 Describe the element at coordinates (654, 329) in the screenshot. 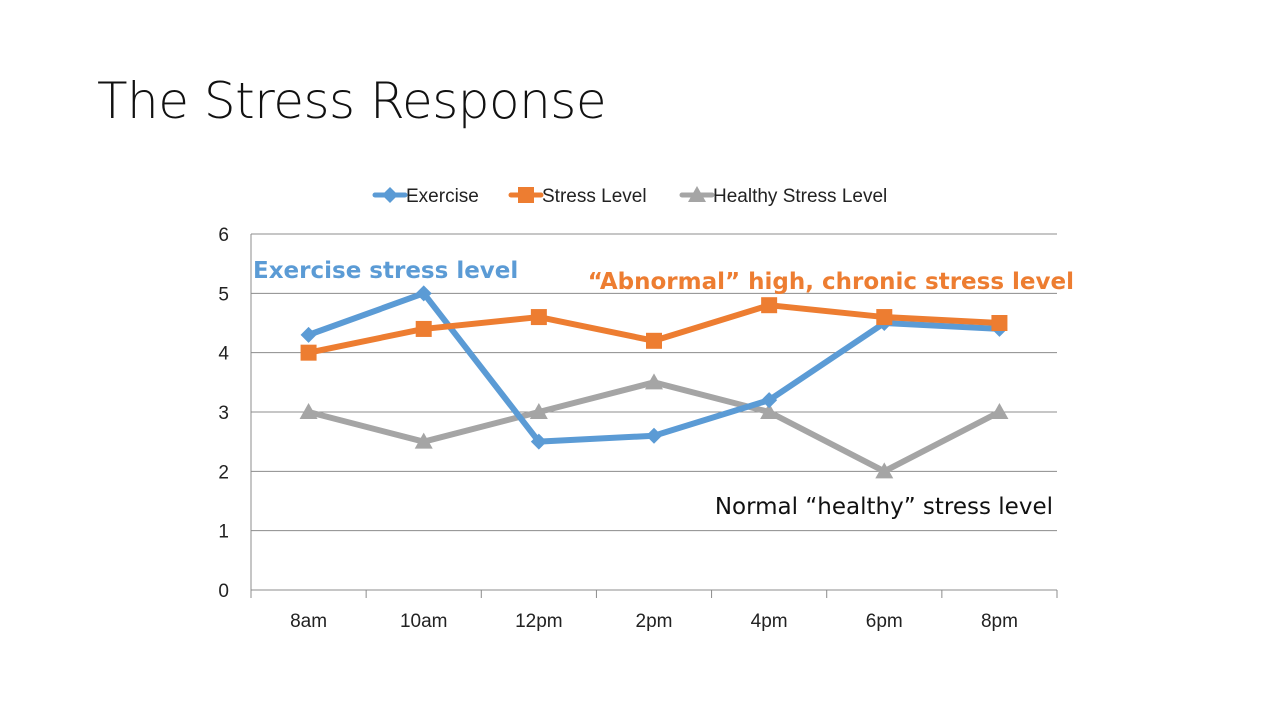

I see `series-stress-level` at that location.